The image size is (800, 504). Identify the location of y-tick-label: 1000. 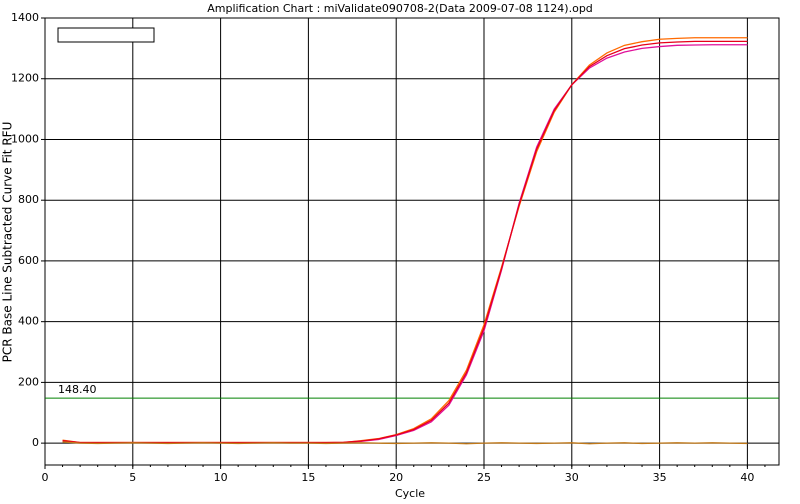
(25, 138).